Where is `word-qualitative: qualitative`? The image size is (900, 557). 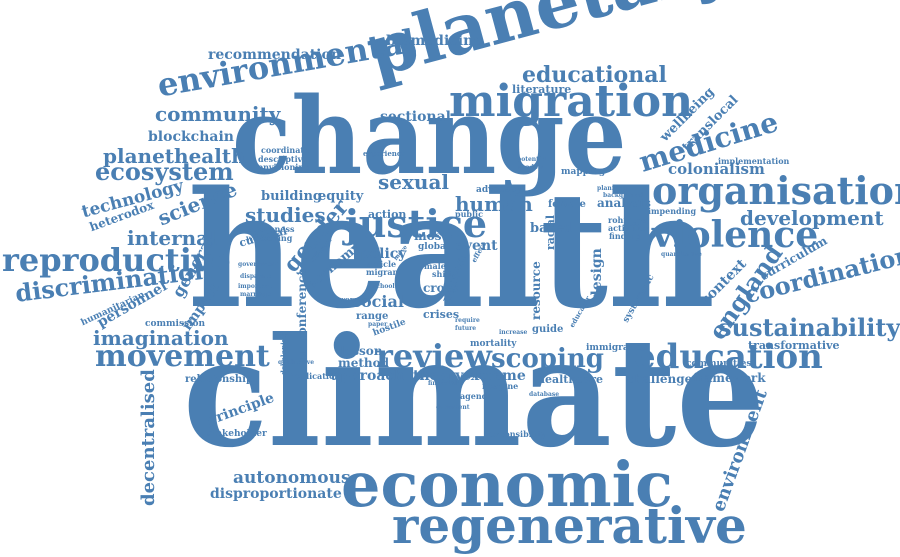
word-qualitative: qualitative is located at coordinates (296, 362).